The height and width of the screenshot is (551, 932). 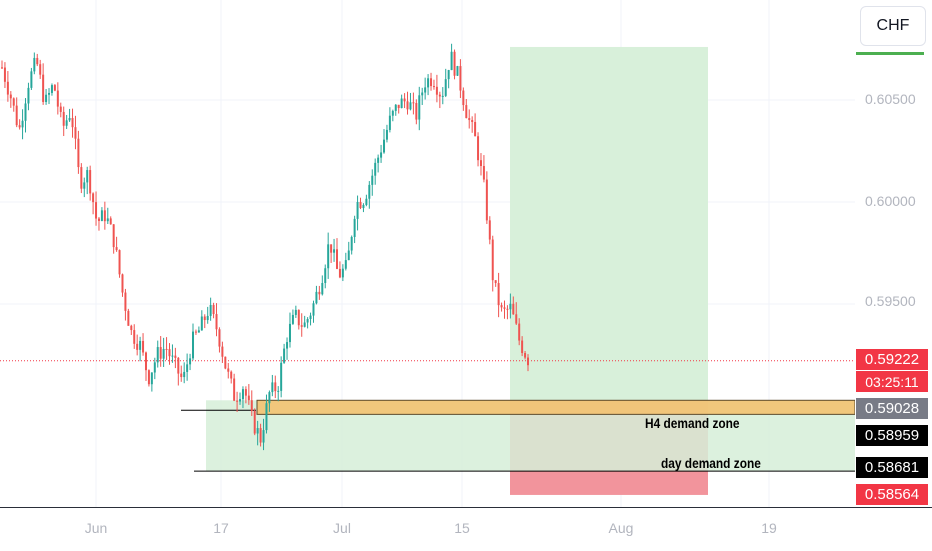 What do you see at coordinates (555, 407) in the screenshot?
I see `h4-demand-zone` at bounding box center [555, 407].